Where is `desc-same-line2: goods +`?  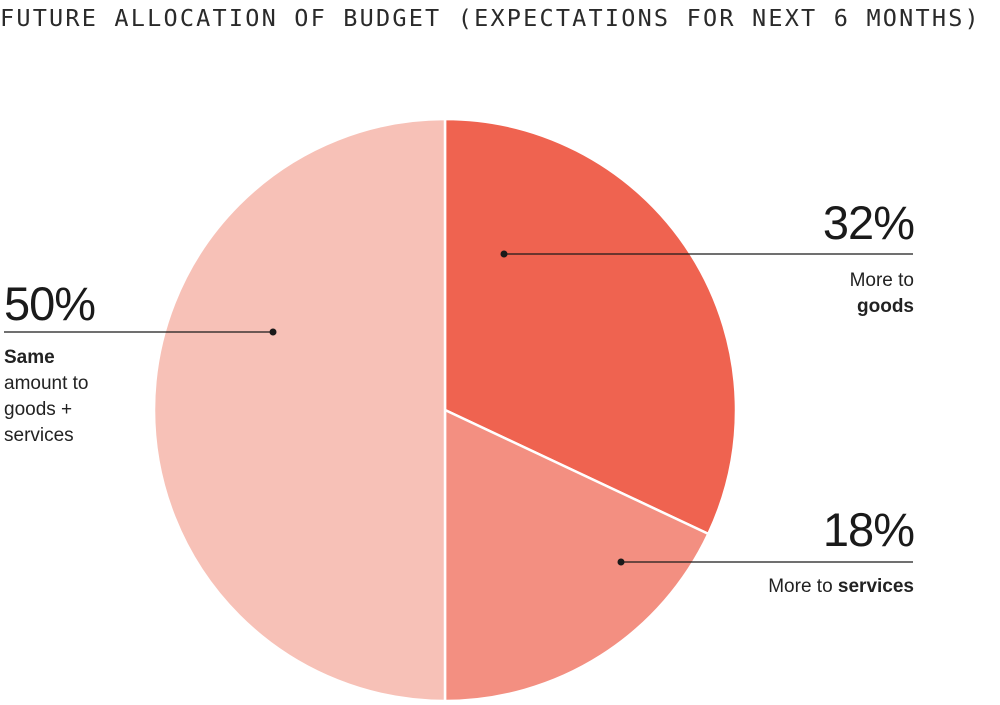 desc-same-line2: goods + is located at coordinates (38, 409).